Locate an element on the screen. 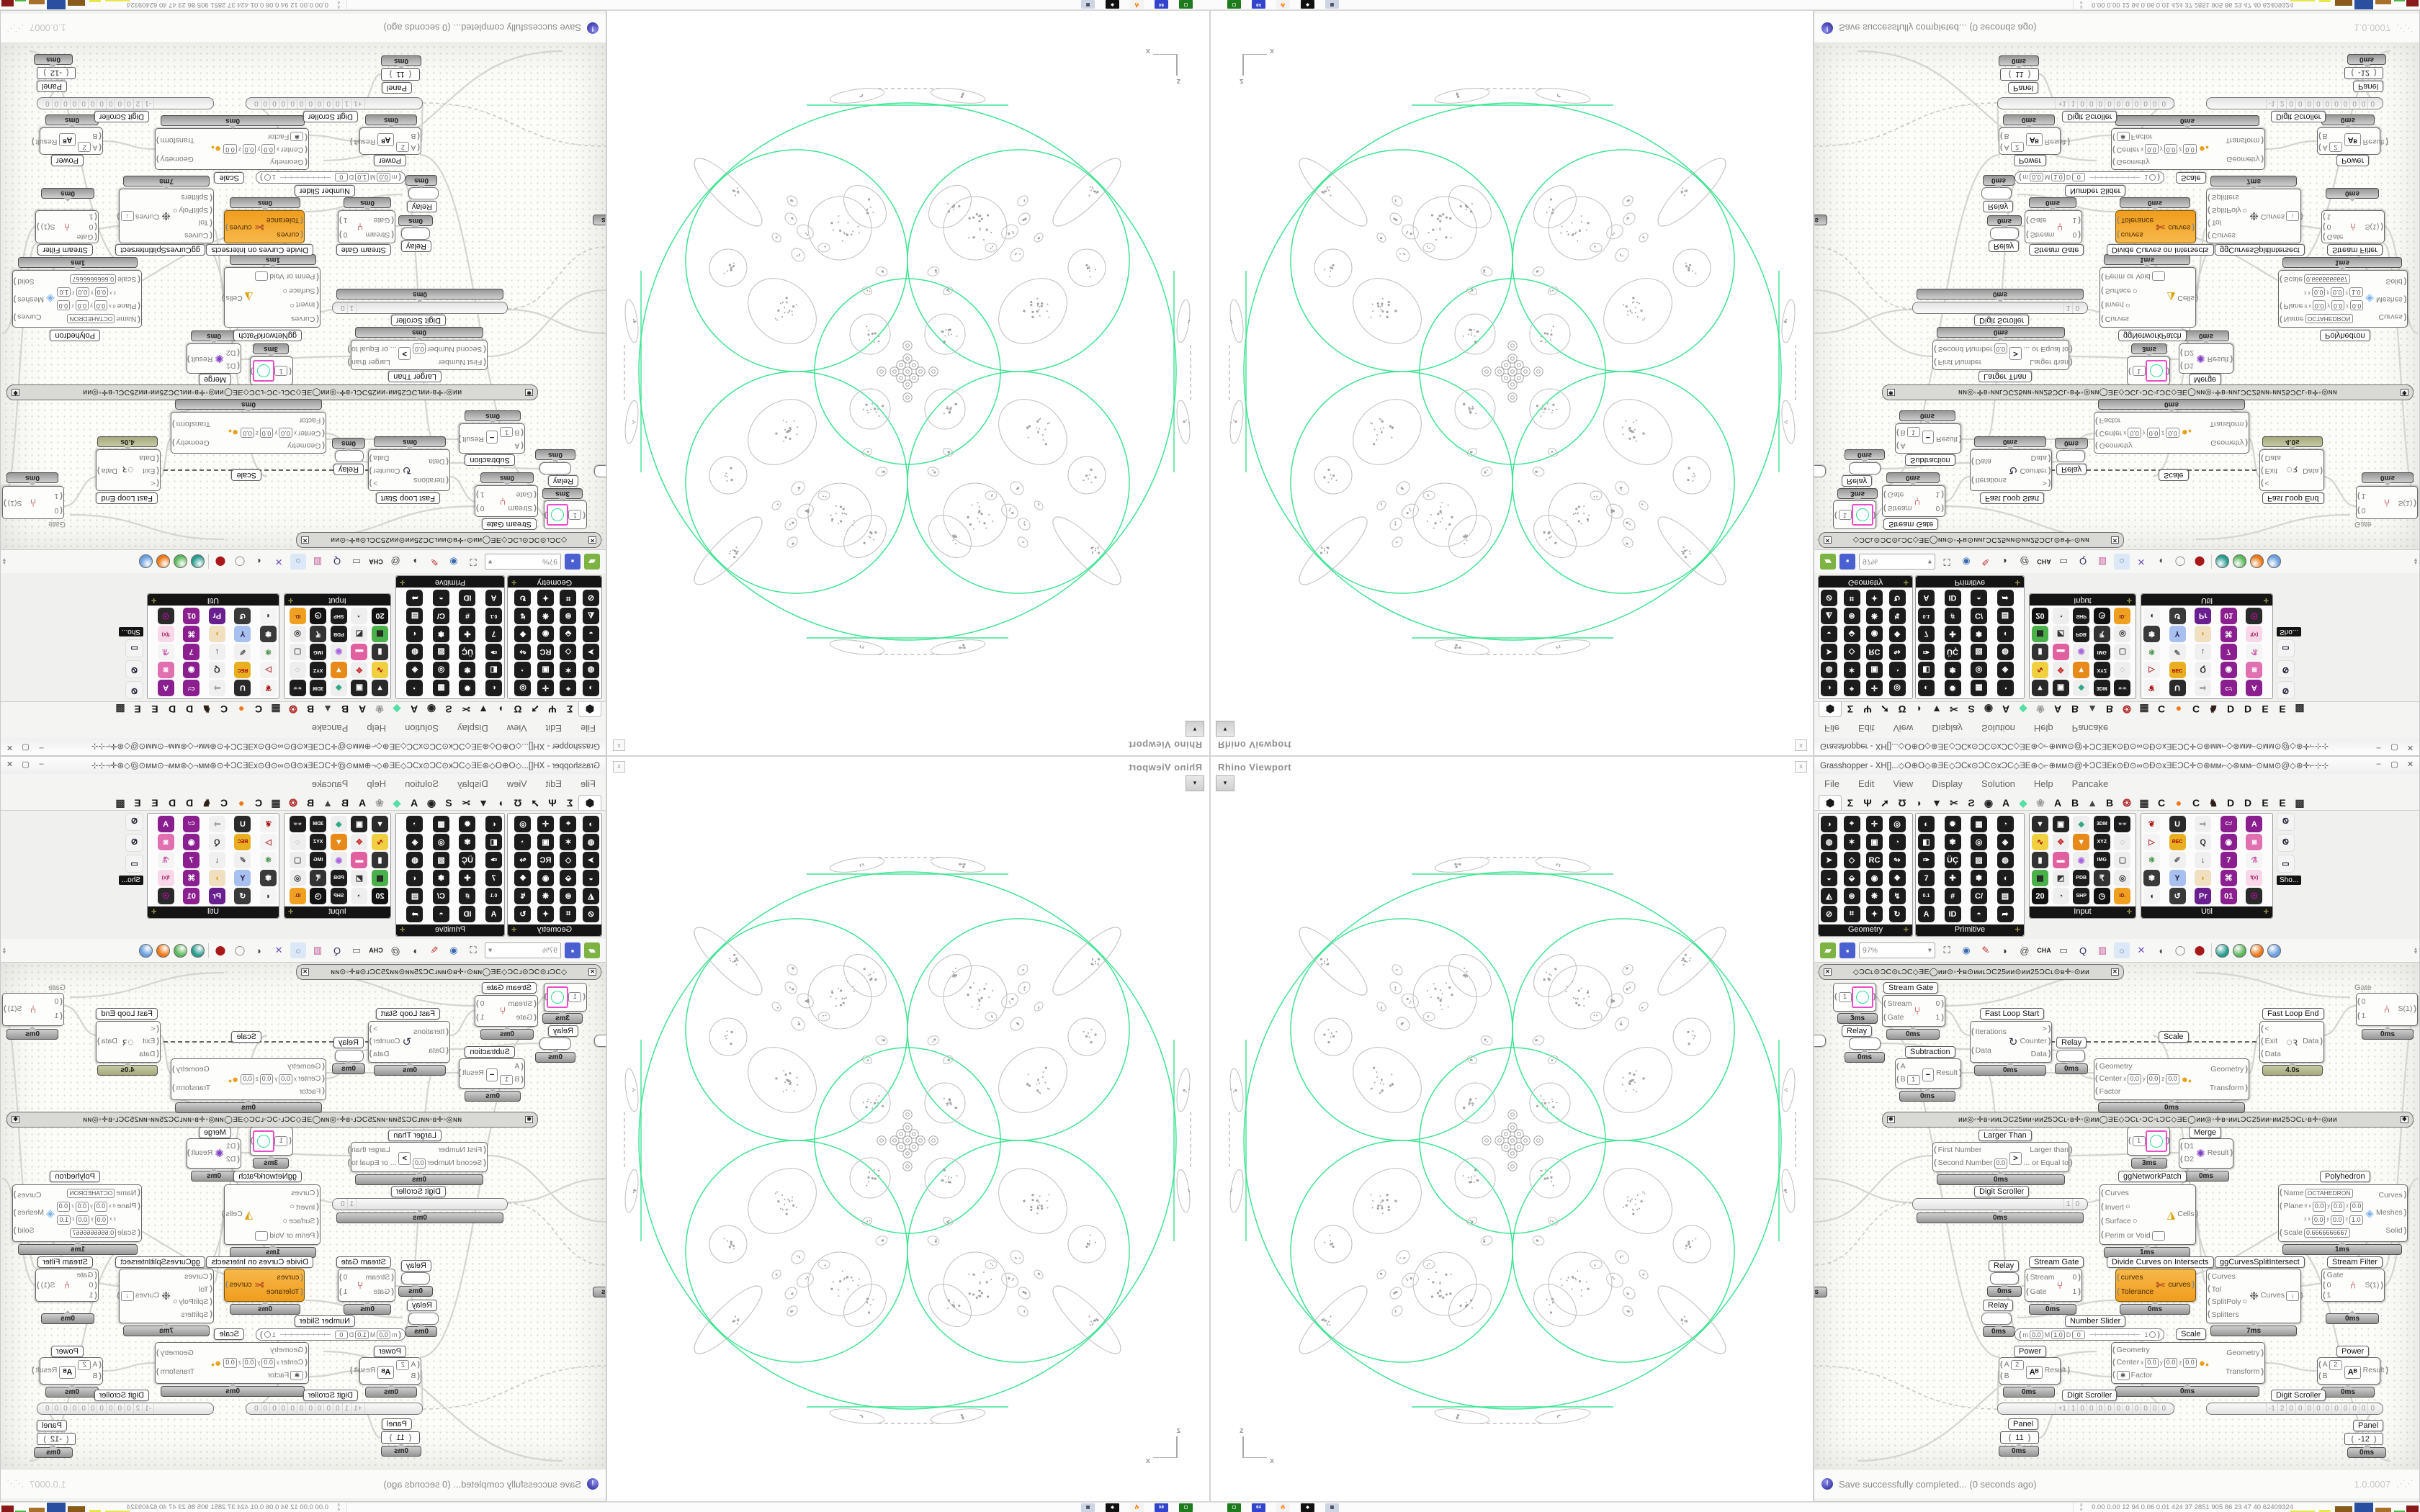  input-component-icon-14: ▢ is located at coordinates (2122, 652).